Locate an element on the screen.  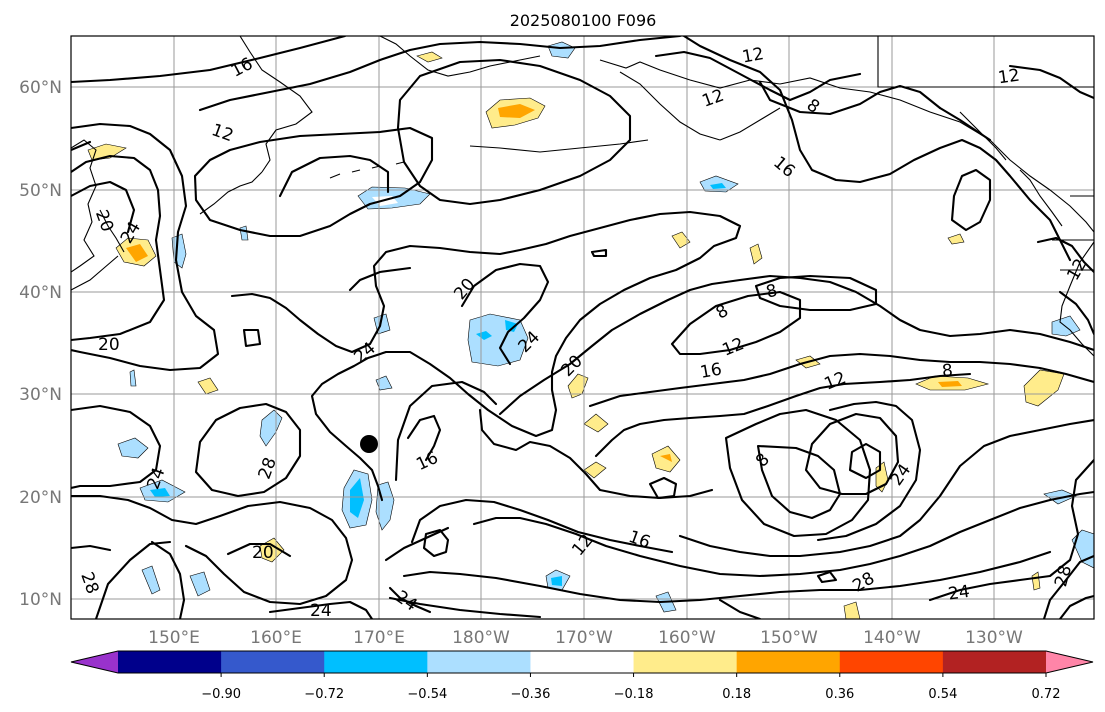
lat-label: 50°N is located at coordinates (40, 191).